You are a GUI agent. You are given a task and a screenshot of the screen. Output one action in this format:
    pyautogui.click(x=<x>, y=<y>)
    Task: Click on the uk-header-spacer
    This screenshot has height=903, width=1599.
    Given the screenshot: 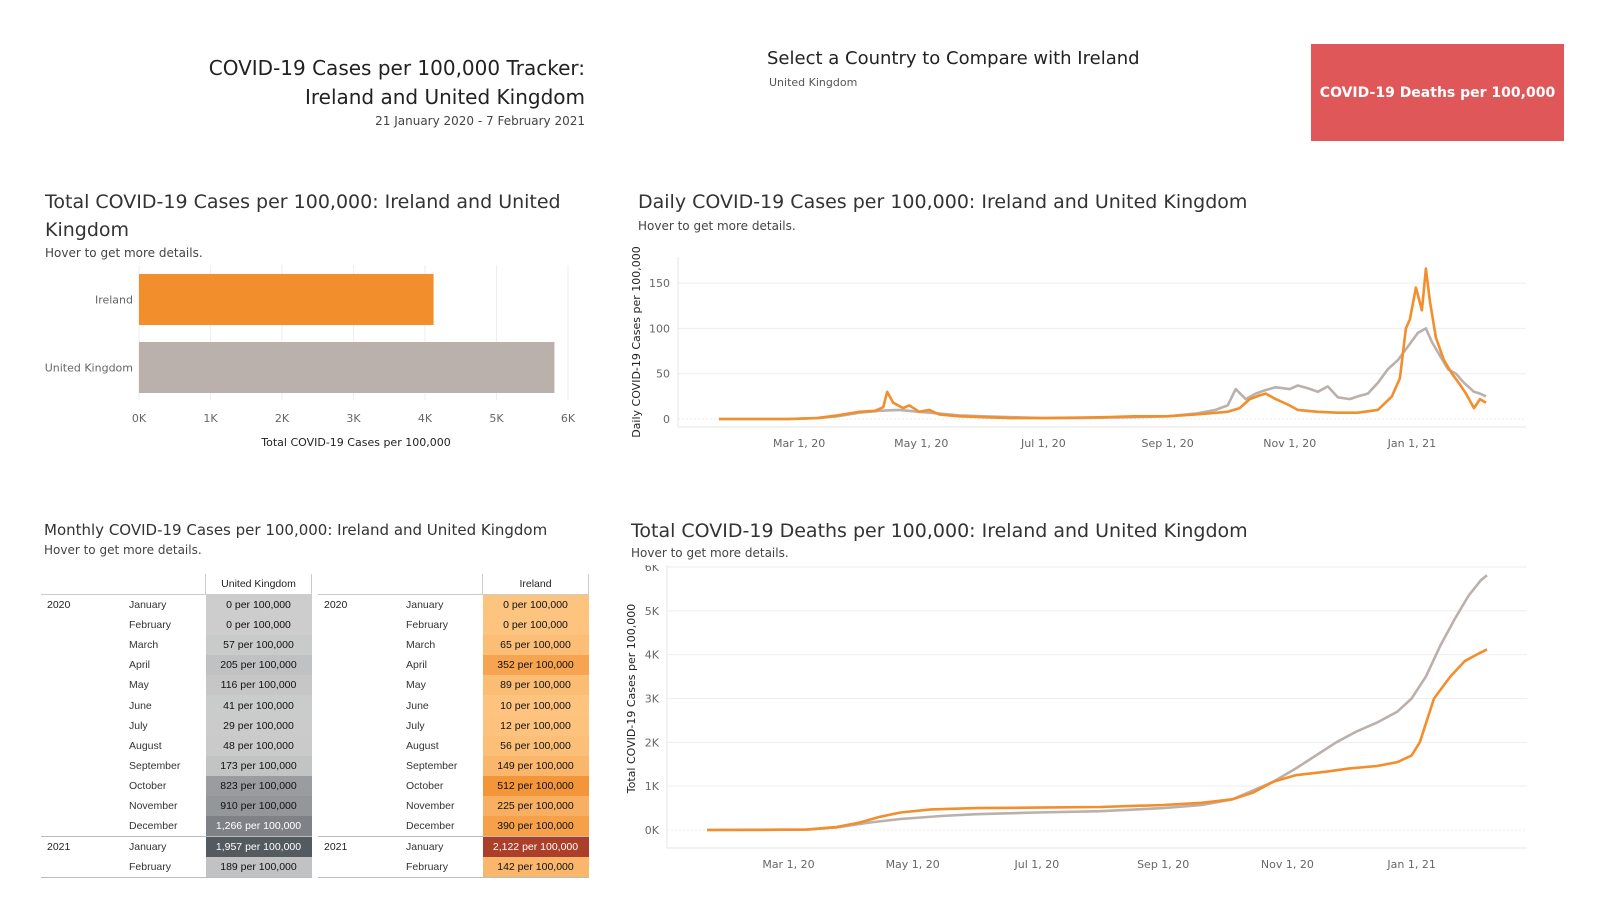 What is the action you would take?
    pyautogui.click(x=166, y=584)
    